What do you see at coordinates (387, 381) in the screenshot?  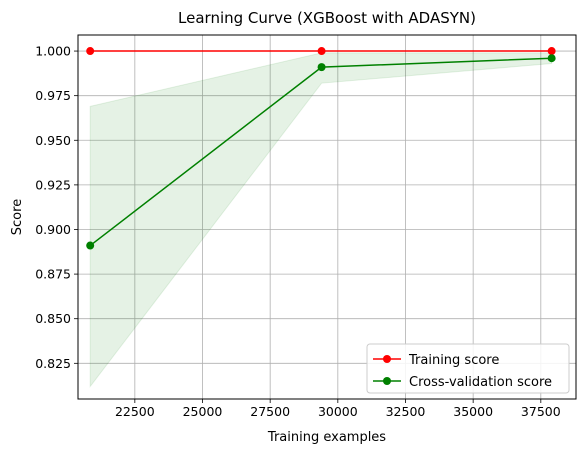 I see `legend-marker-cv` at bounding box center [387, 381].